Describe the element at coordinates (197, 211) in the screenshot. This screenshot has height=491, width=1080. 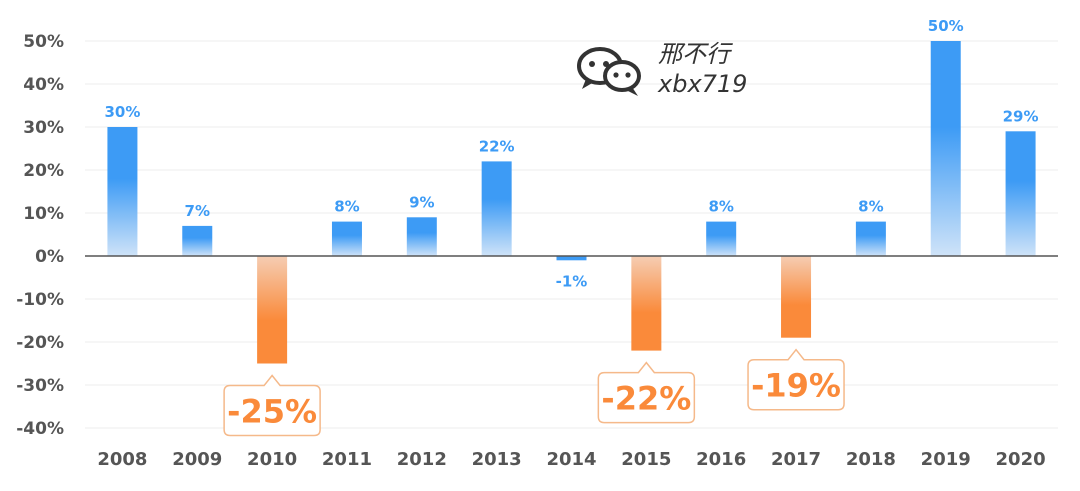
I see `data-label: 7%` at that location.